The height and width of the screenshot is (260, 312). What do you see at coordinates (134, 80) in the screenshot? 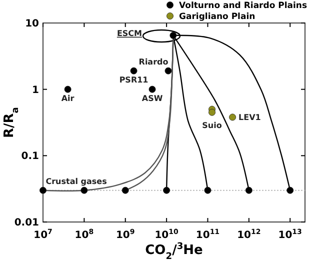
I see `annotation: PSR11` at bounding box center [134, 80].